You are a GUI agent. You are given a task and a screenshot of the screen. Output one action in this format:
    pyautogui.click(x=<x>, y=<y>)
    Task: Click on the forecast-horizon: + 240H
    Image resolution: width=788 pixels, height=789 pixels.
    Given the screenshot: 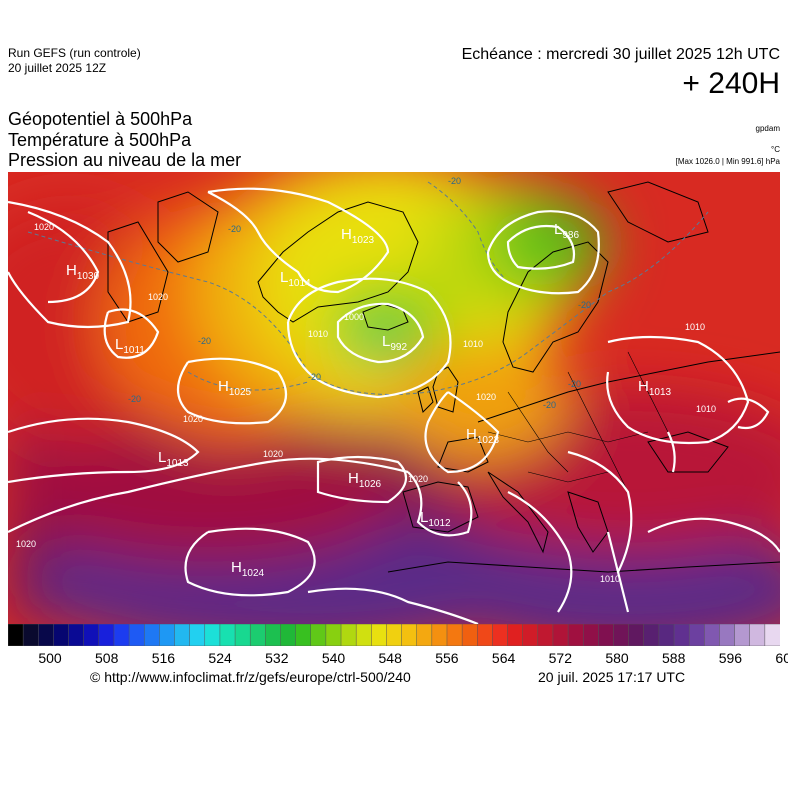 What is the action you would take?
    pyautogui.click(x=731, y=83)
    